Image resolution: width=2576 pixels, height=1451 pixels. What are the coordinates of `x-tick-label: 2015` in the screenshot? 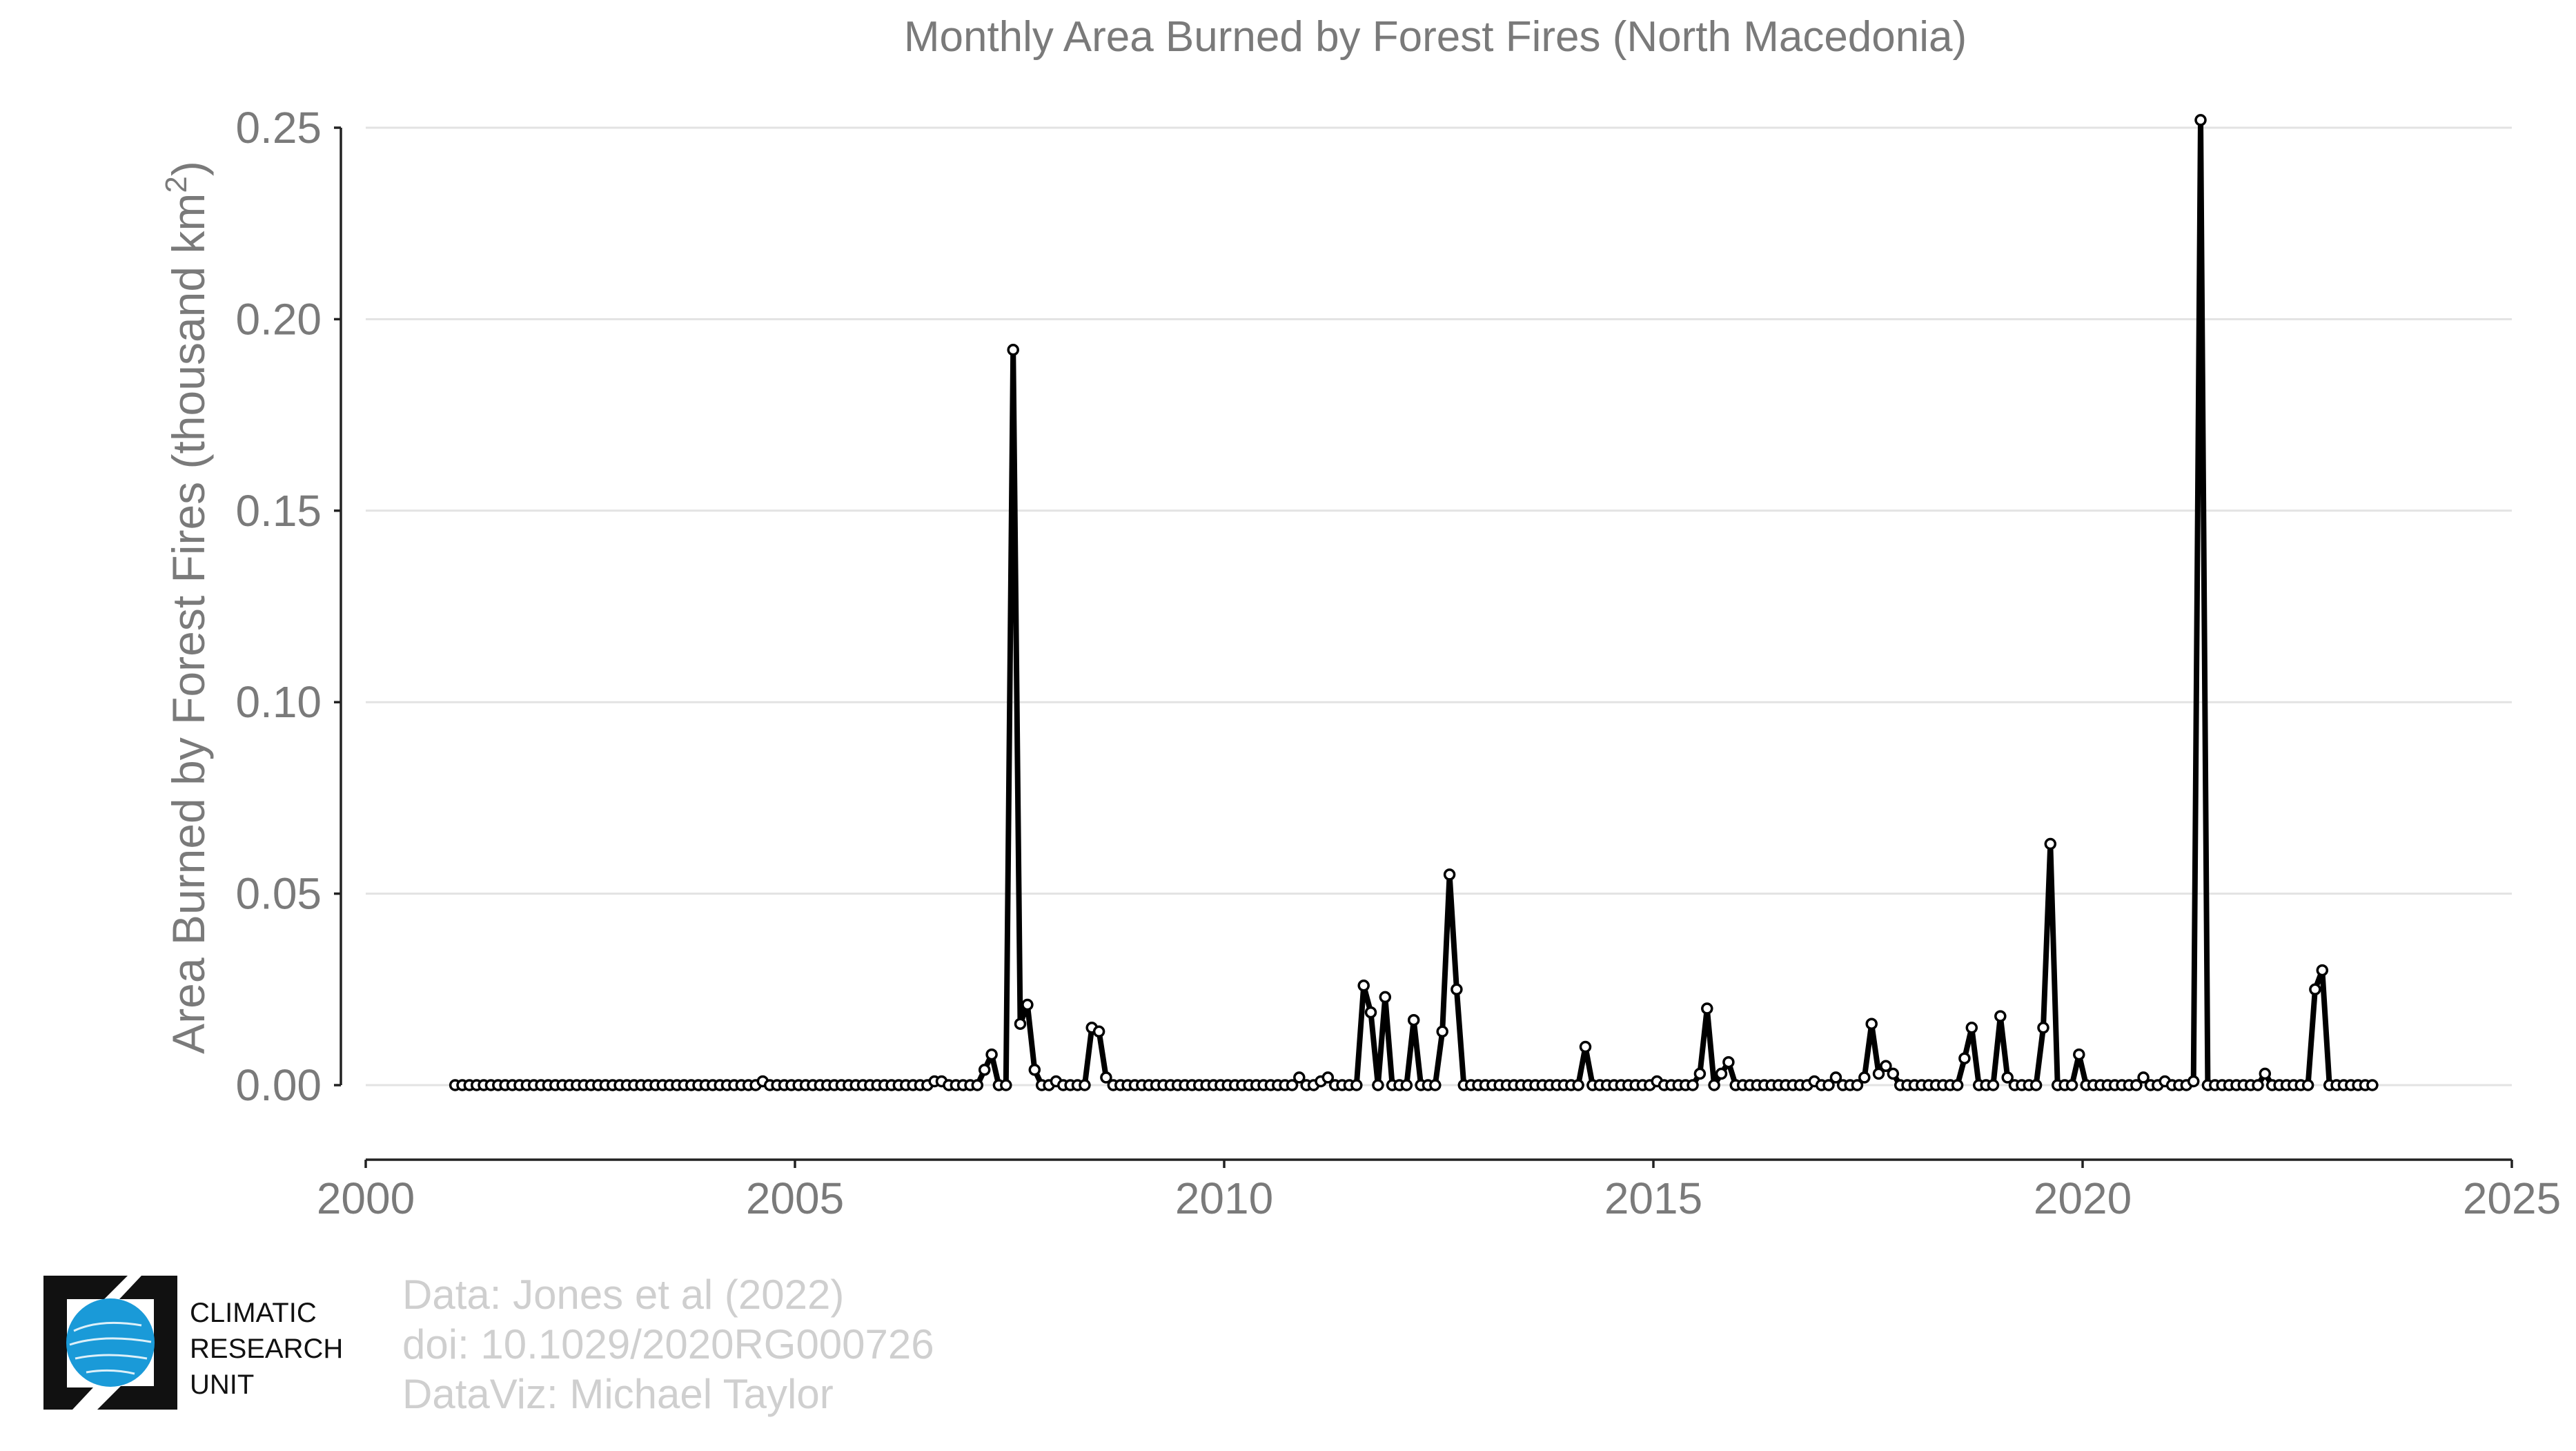 It's located at (1653, 1198).